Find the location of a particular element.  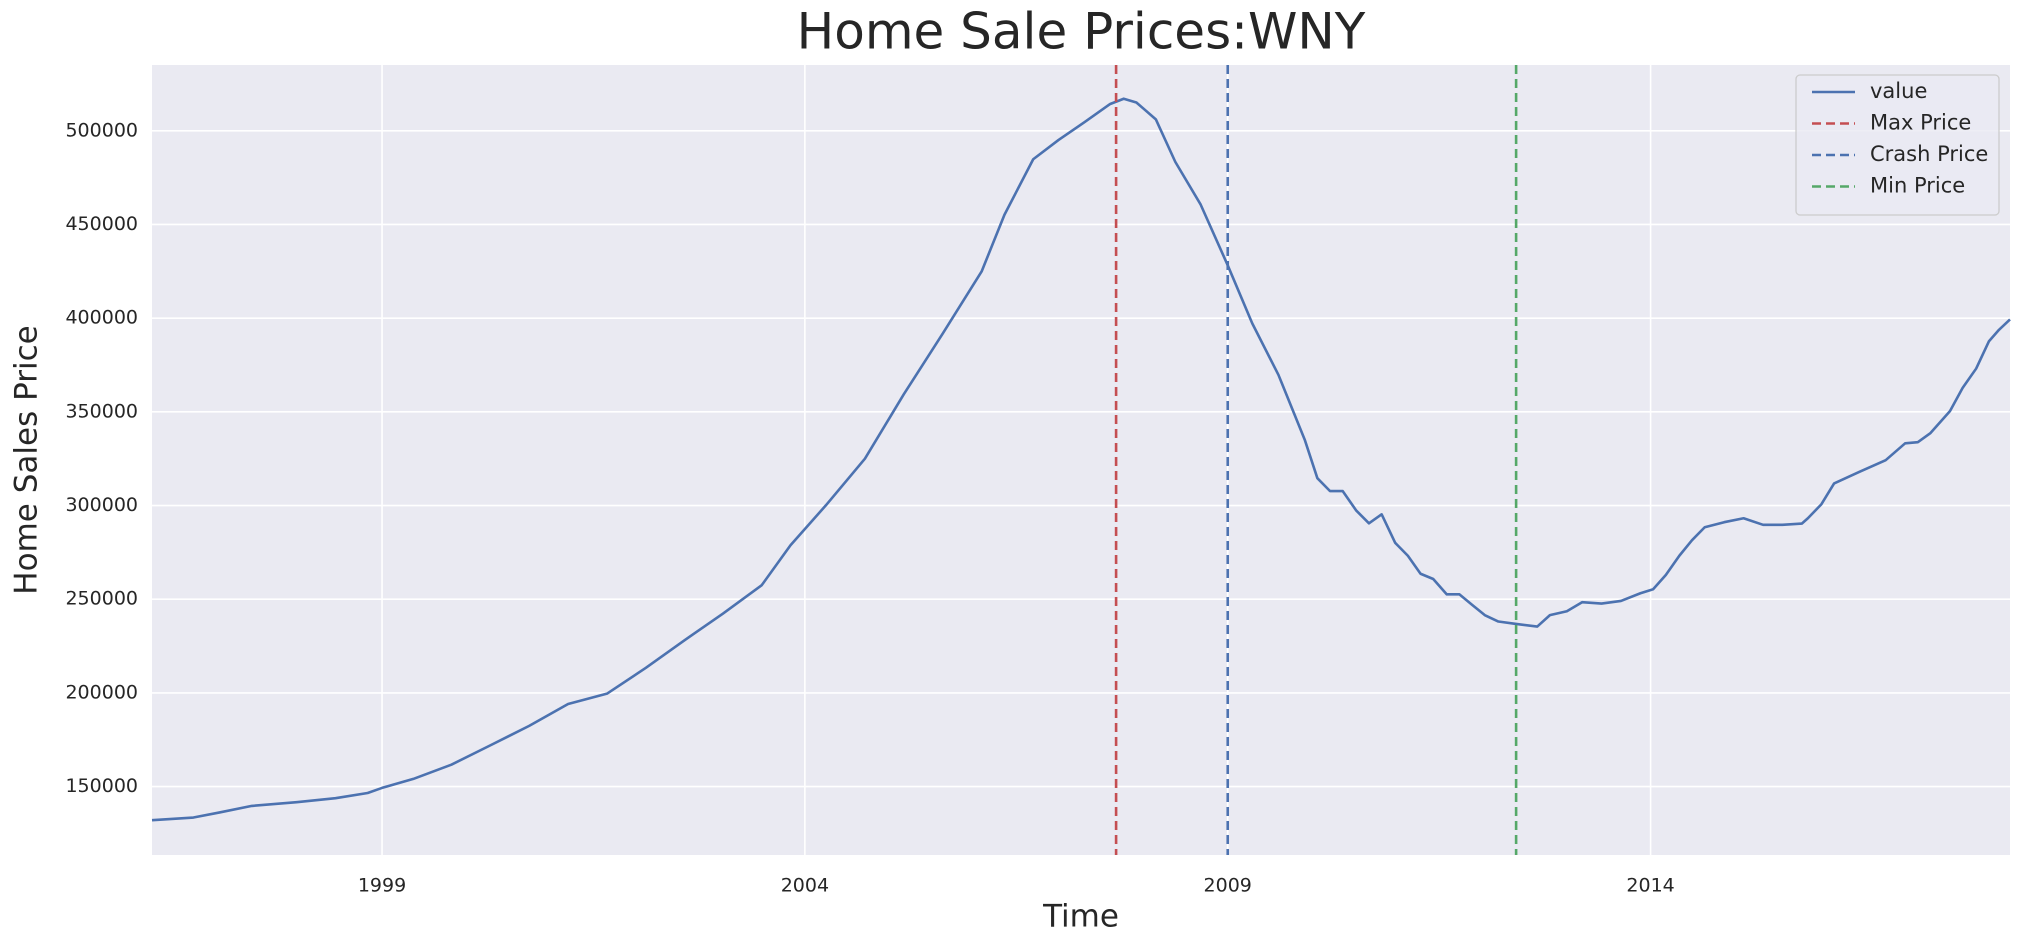

x-tick-label: 2009 is located at coordinates (1228, 886).